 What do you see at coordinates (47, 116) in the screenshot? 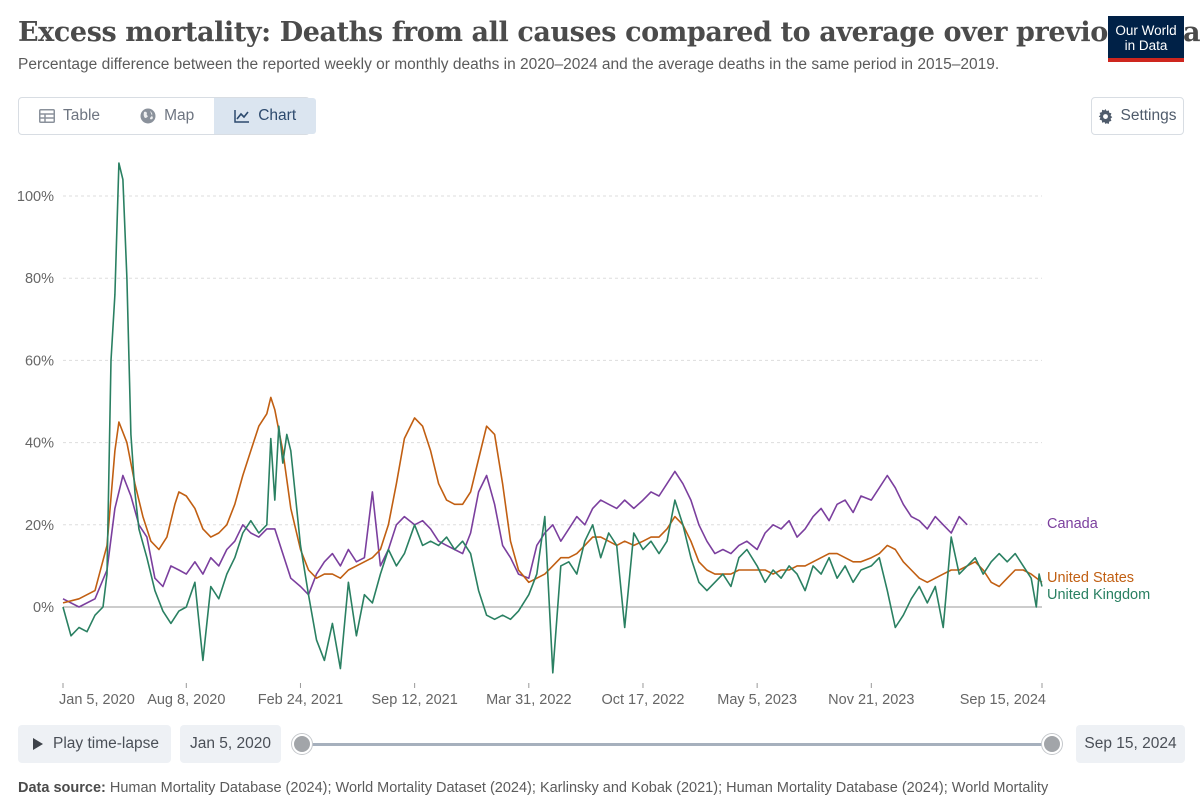
I see `table-icon` at bounding box center [47, 116].